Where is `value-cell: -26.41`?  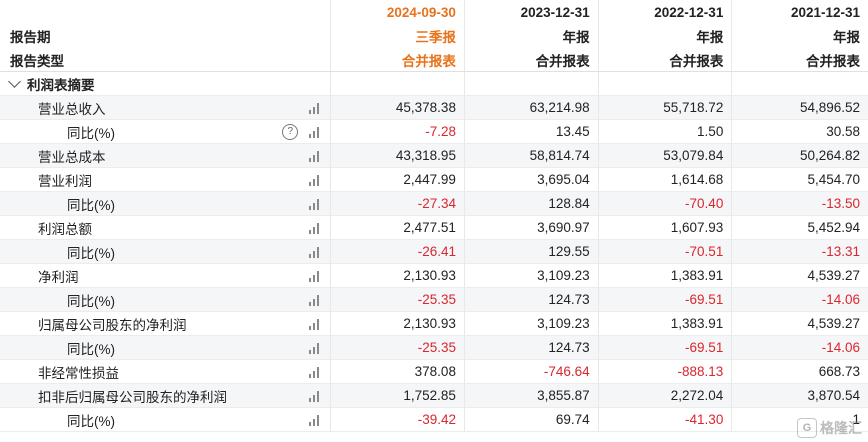
value-cell: -26.41 is located at coordinates (398, 251).